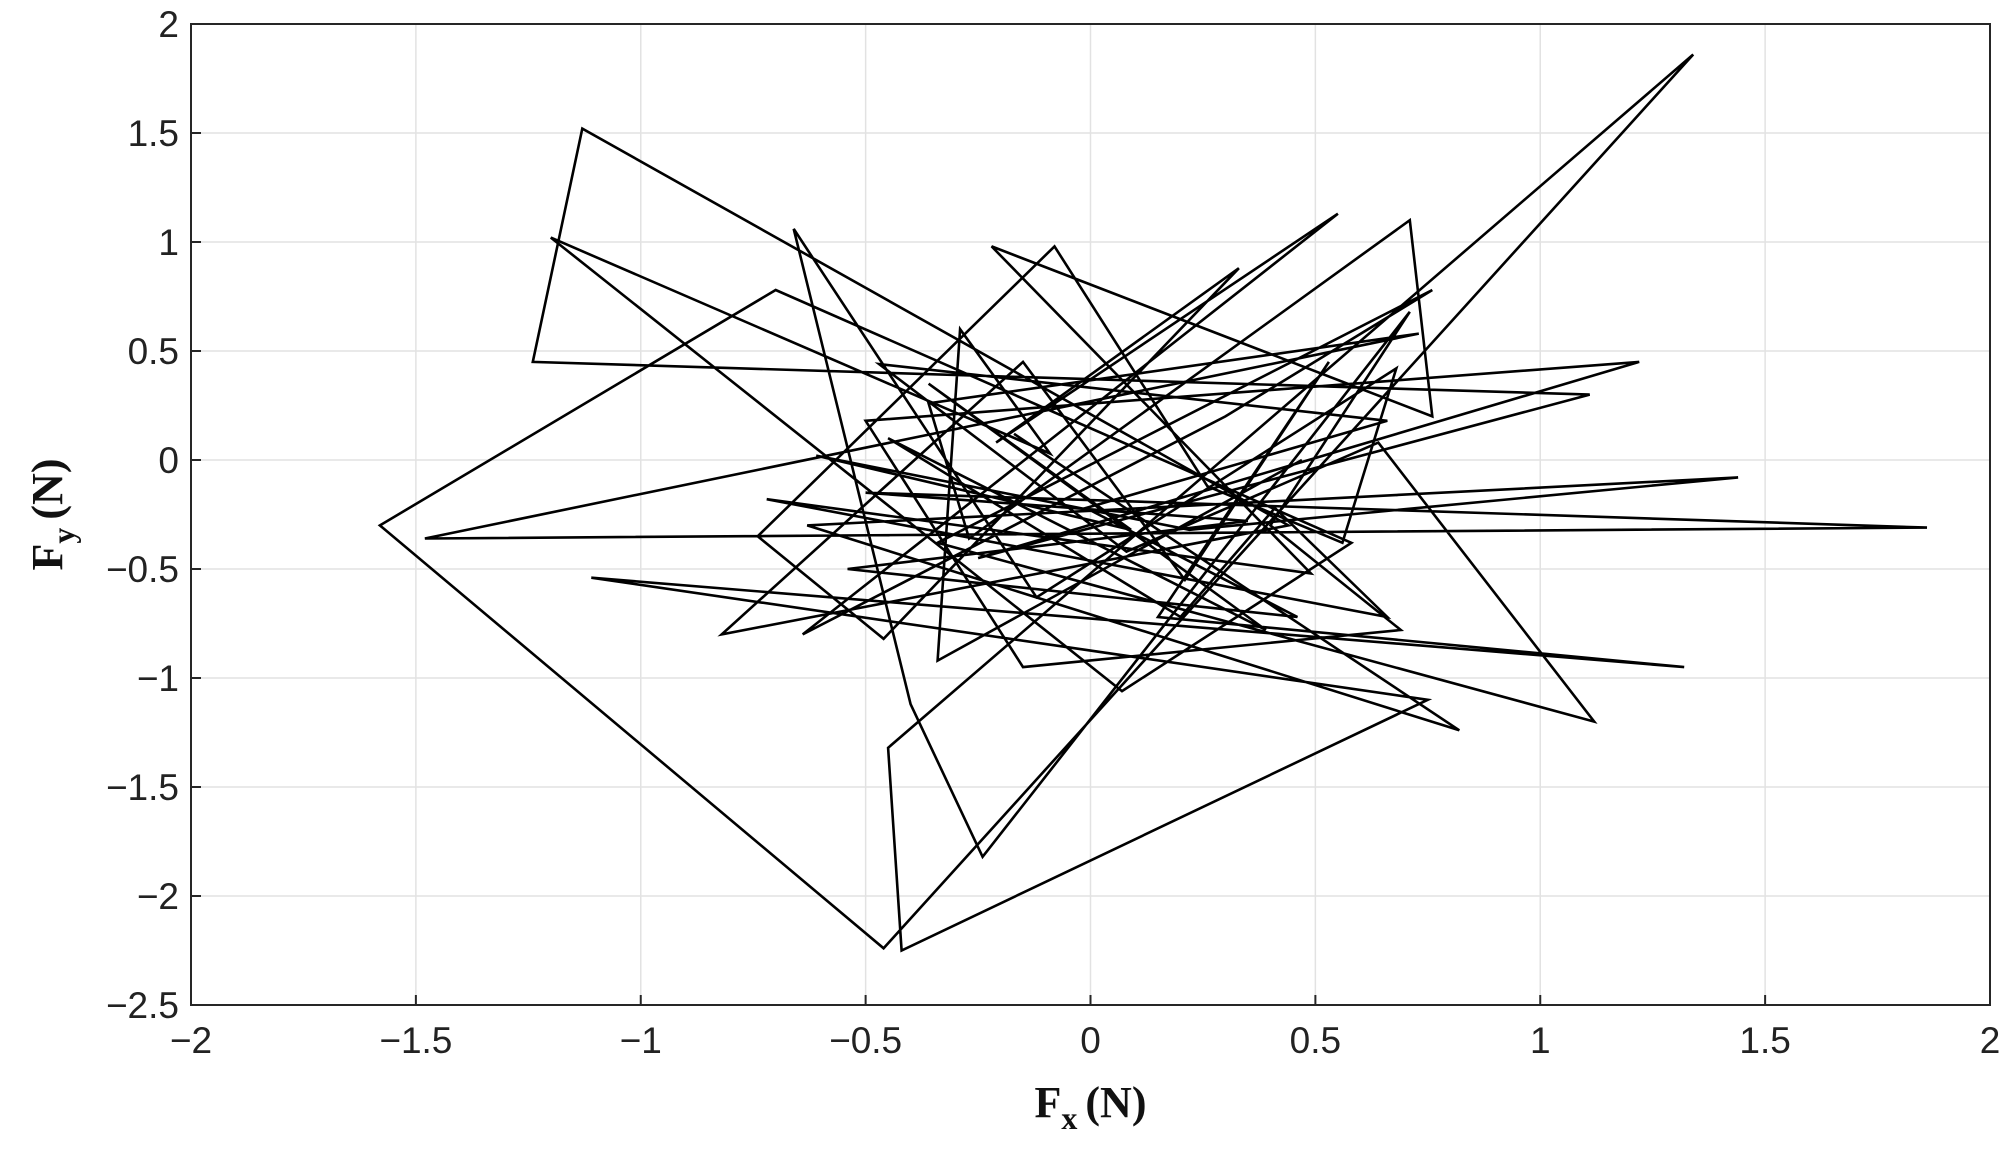 The image size is (2008, 1152). I want to click on x-axis-label: Fx (N), so click(1091, 1107).